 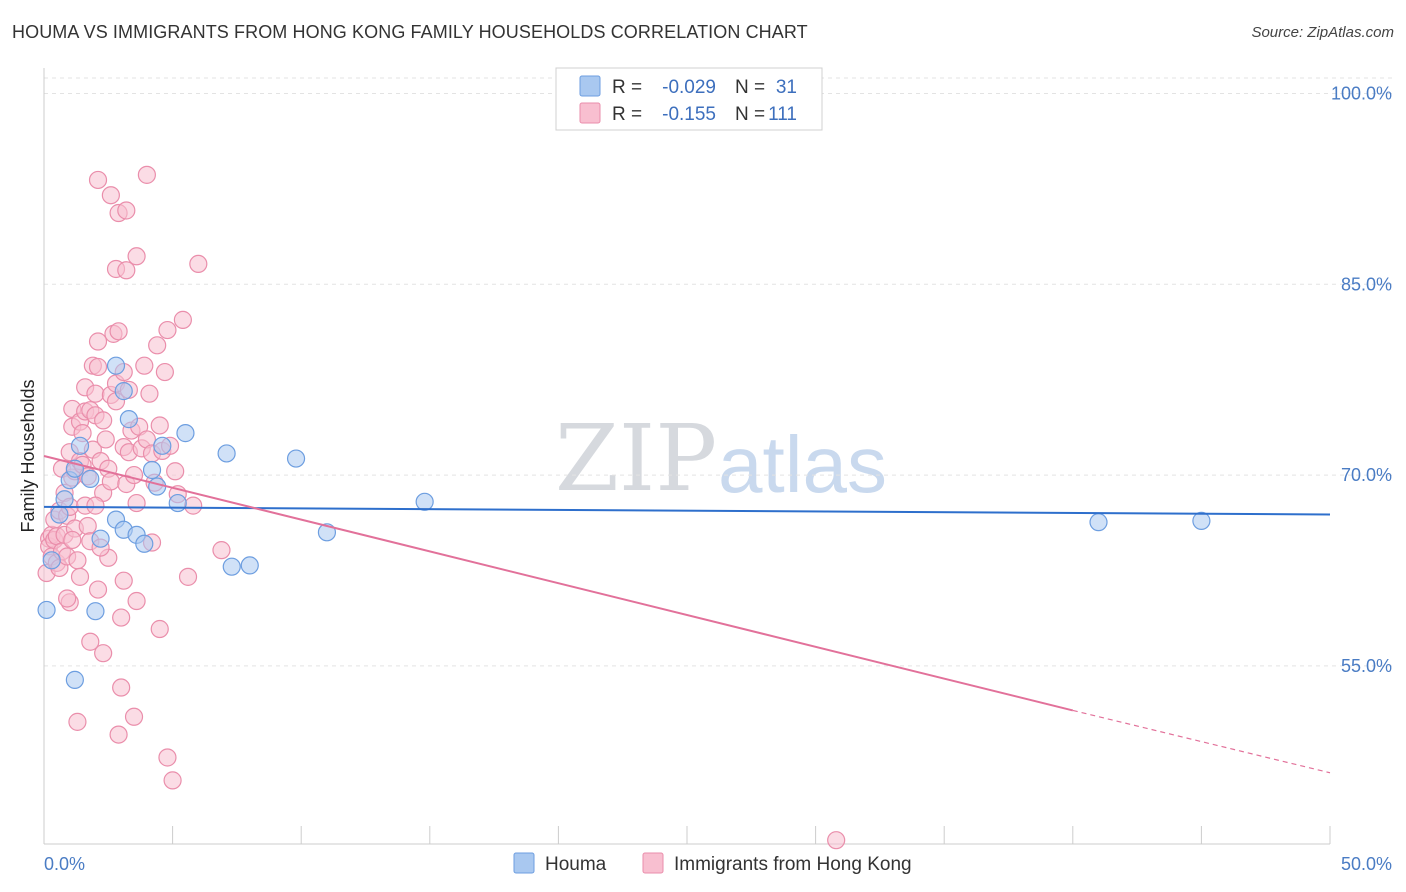 What do you see at coordinates (689, 87) in the screenshot?
I see `legend-r-value-houma: -0.029` at bounding box center [689, 87].